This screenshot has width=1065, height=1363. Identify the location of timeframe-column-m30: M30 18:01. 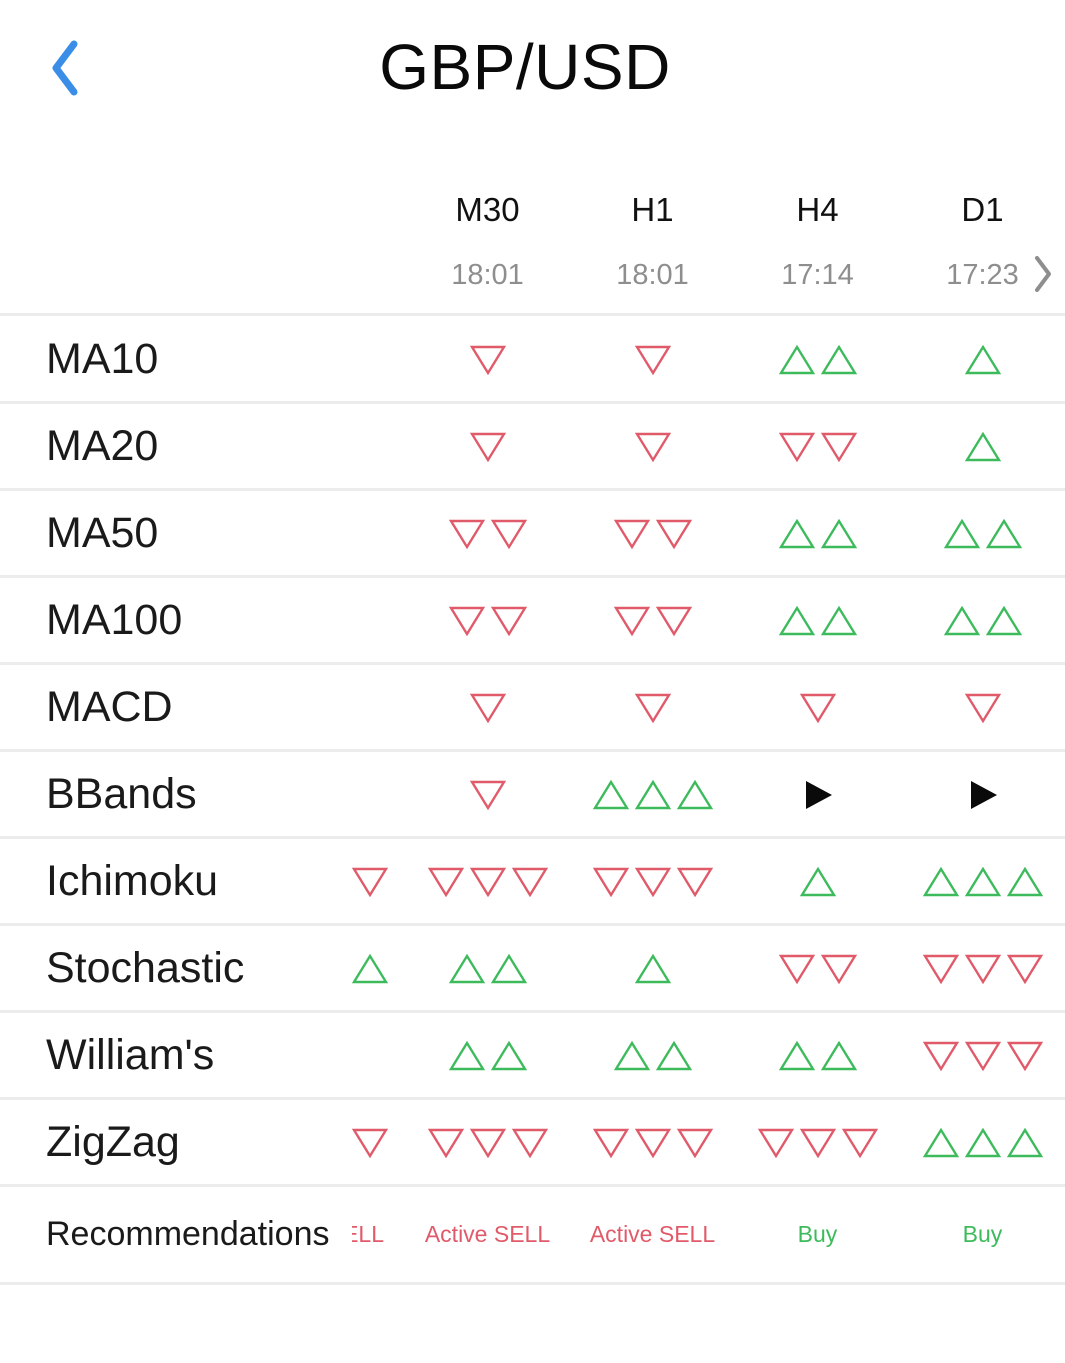
(487, 245).